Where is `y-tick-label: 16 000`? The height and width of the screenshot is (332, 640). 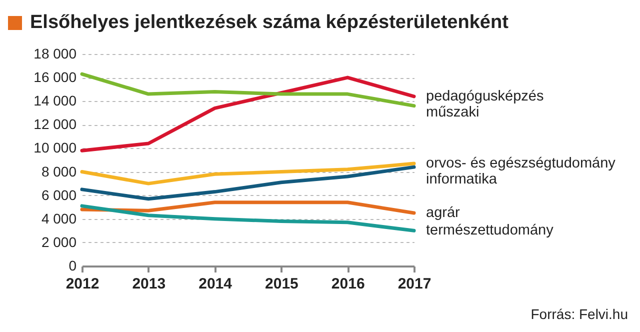
y-tick-label: 16 000 is located at coordinates (55, 77).